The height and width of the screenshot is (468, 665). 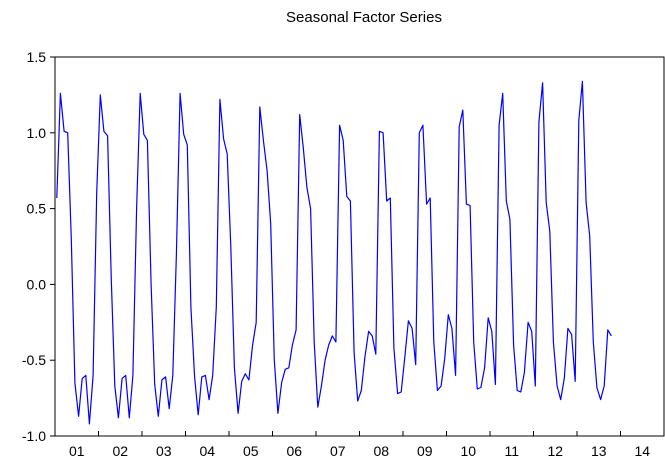 What do you see at coordinates (251, 451) in the screenshot?
I see `x-tick-label: 05` at bounding box center [251, 451].